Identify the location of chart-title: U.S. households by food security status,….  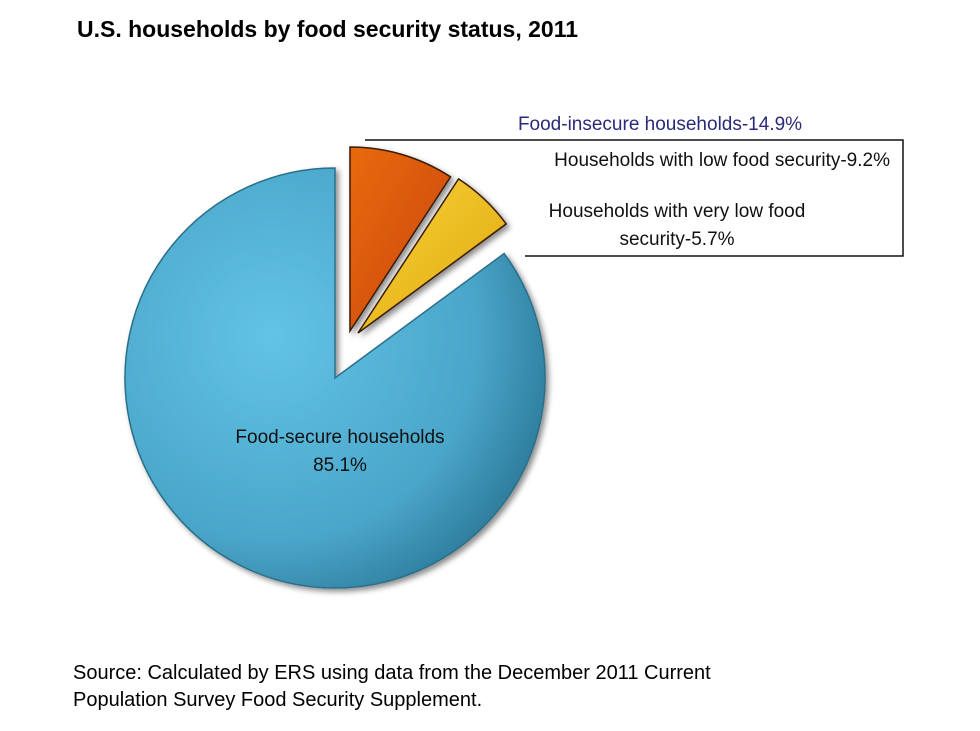
(328, 29).